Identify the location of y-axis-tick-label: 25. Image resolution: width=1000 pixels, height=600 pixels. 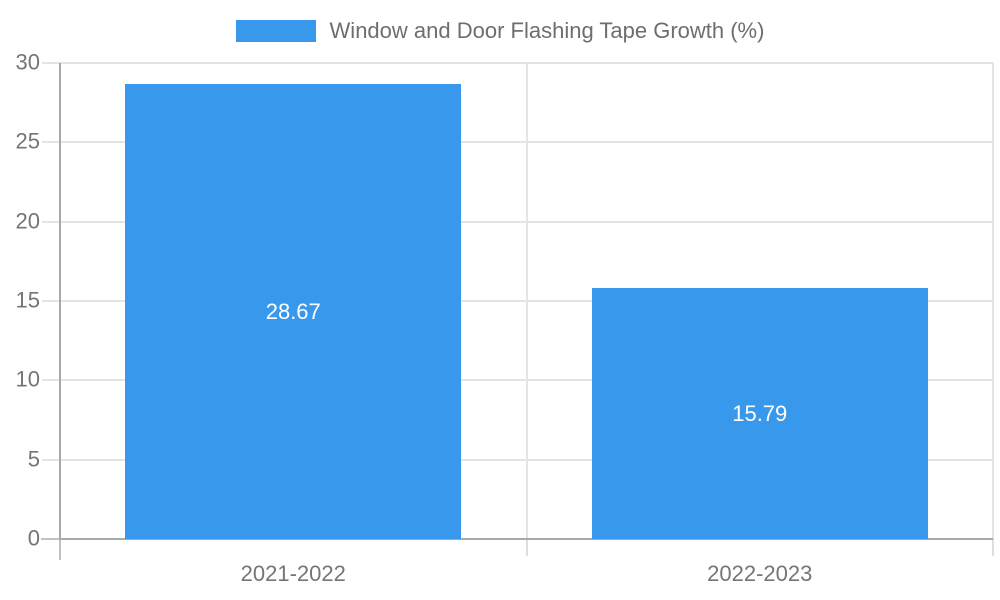
(27, 141).